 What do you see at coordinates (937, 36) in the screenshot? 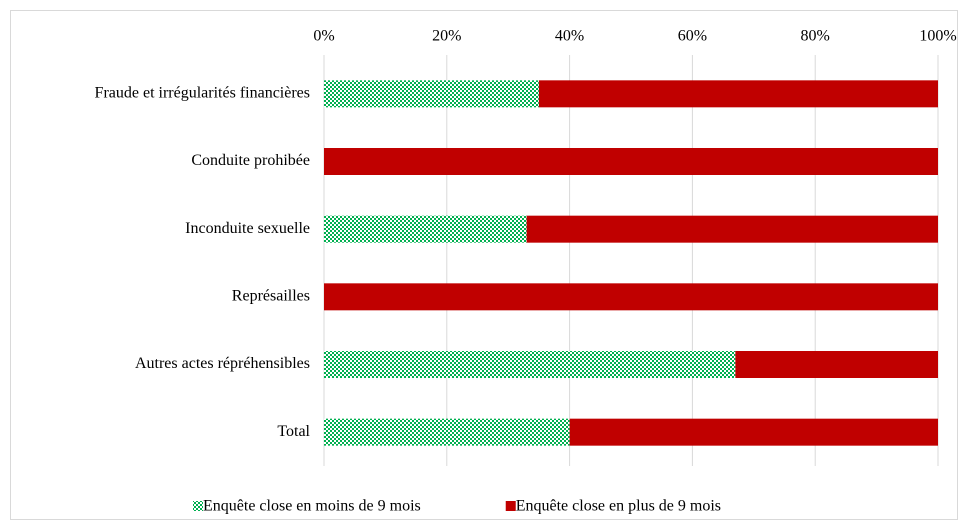
I see `x-tick-label: 100%` at bounding box center [937, 36].